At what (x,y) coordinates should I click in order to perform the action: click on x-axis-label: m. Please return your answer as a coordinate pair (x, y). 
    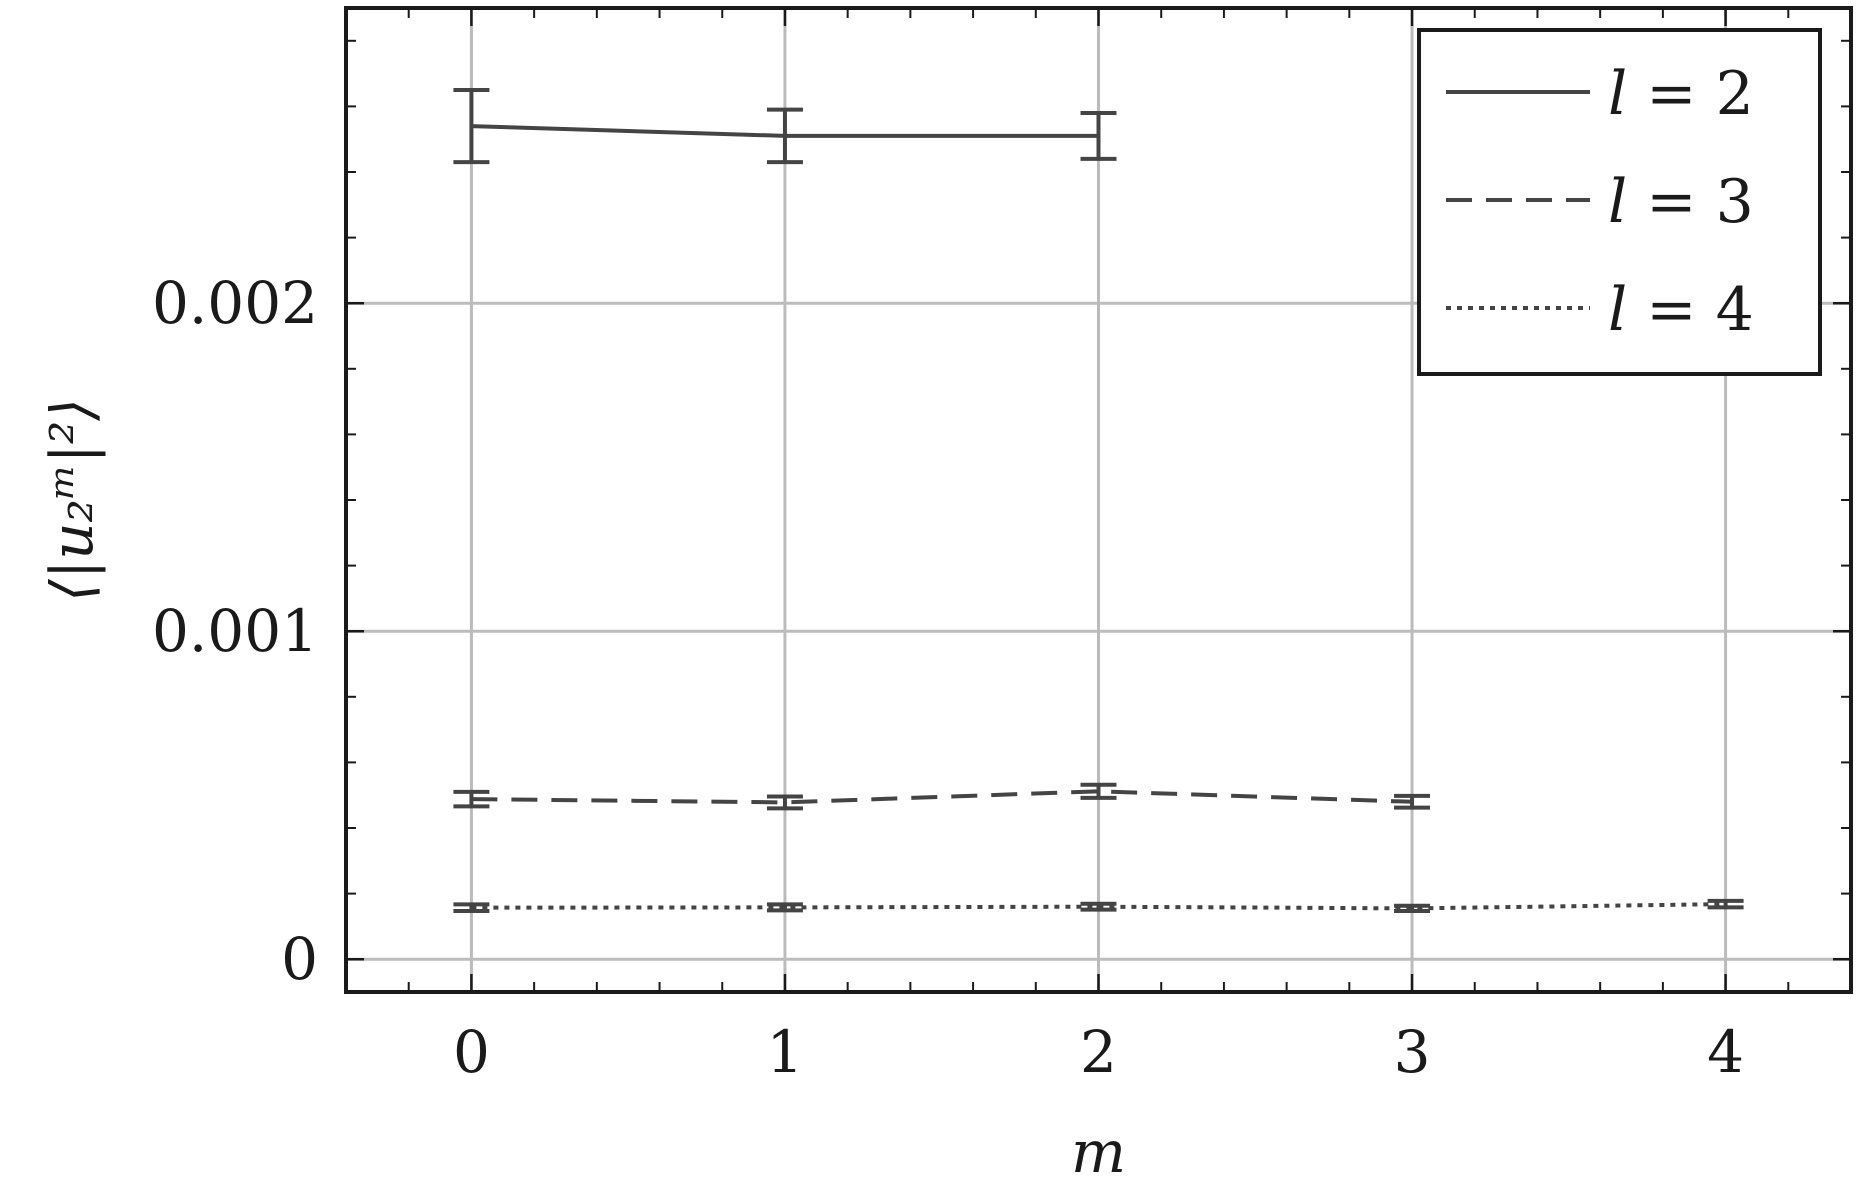
    Looking at the image, I should click on (1098, 1152).